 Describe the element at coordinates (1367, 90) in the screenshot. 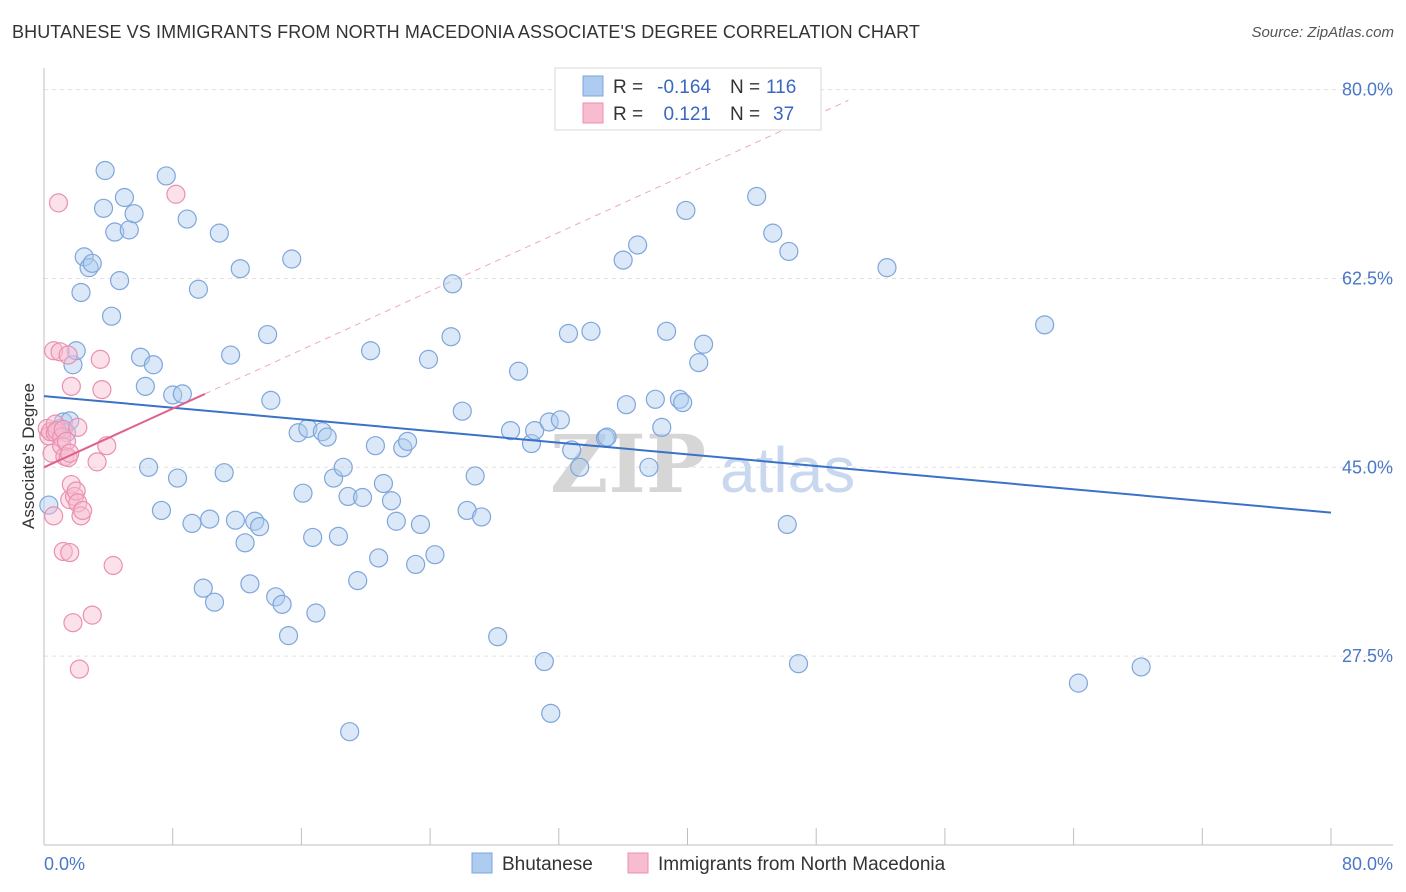

I see `y-tick-label: 80.0%` at that location.